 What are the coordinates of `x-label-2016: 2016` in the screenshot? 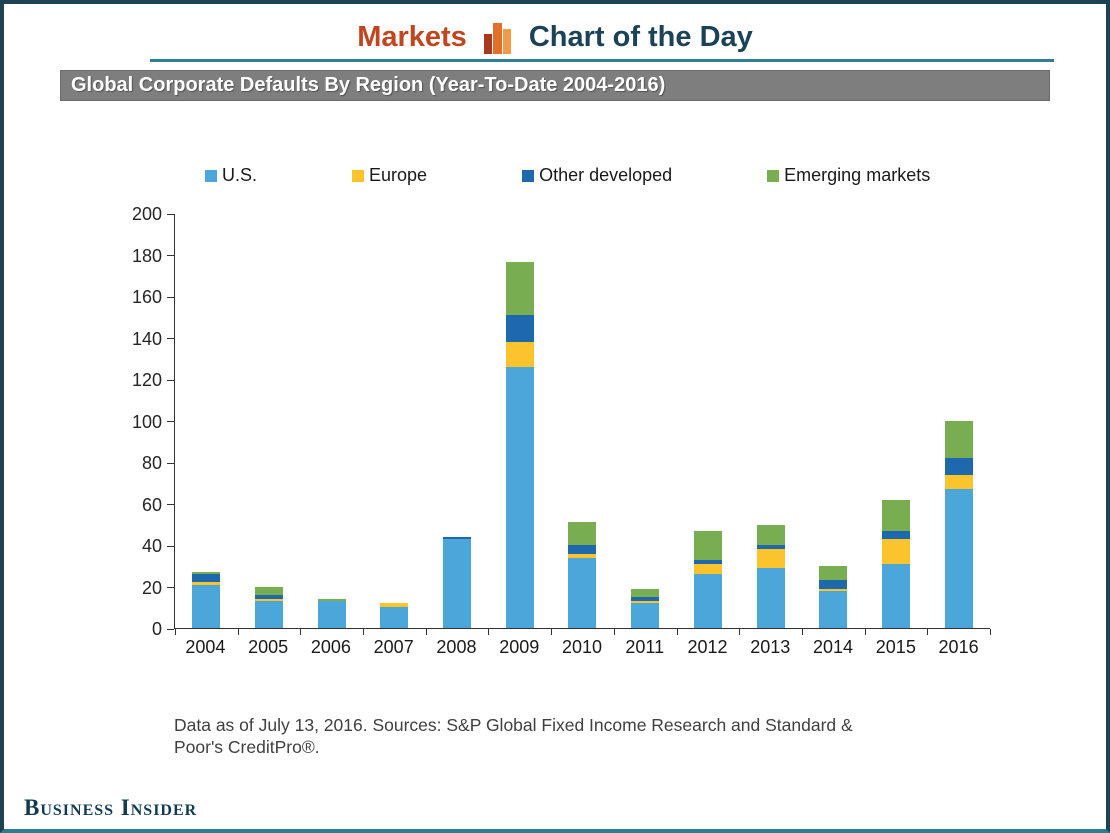 It's located at (958, 647).